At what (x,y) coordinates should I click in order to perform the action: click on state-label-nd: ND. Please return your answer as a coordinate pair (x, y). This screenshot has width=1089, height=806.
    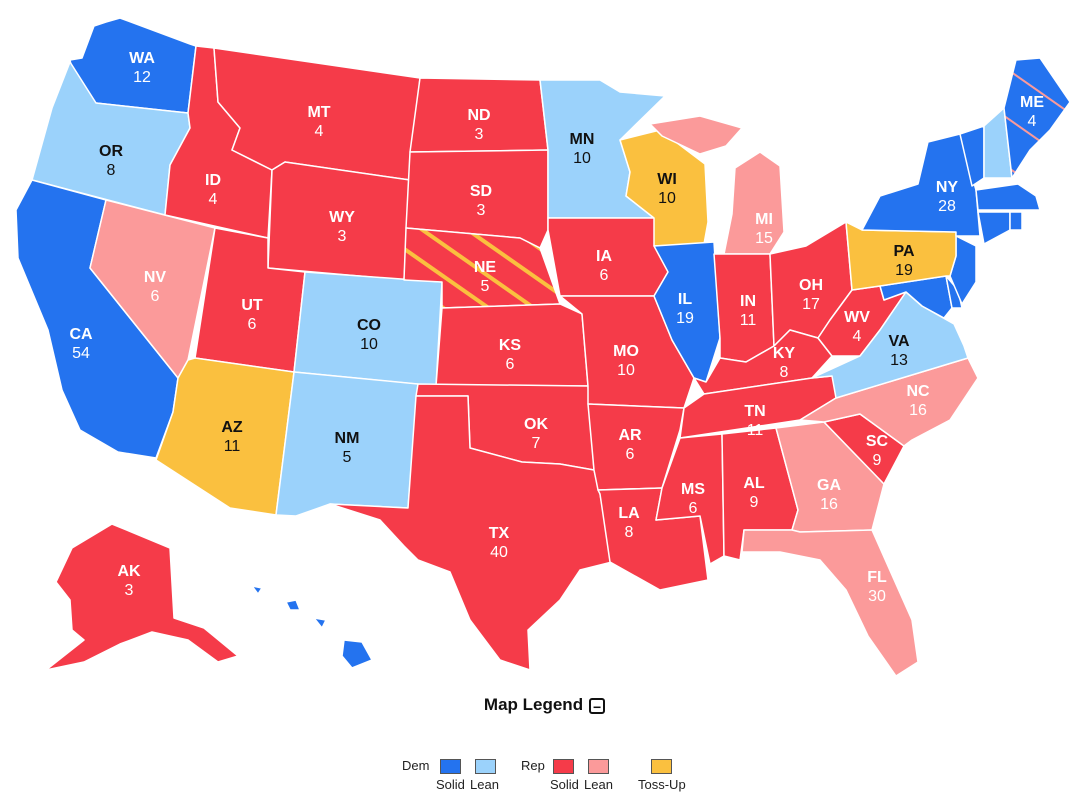
    Looking at the image, I should click on (478, 115).